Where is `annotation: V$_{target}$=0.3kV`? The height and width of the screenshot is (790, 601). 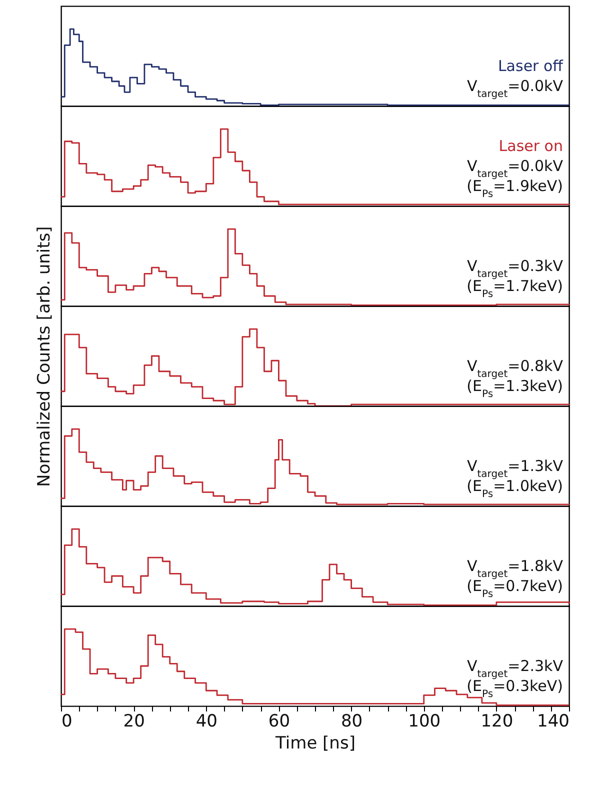 annotation: V$_{target}$=0.3kV is located at coordinates (515, 268).